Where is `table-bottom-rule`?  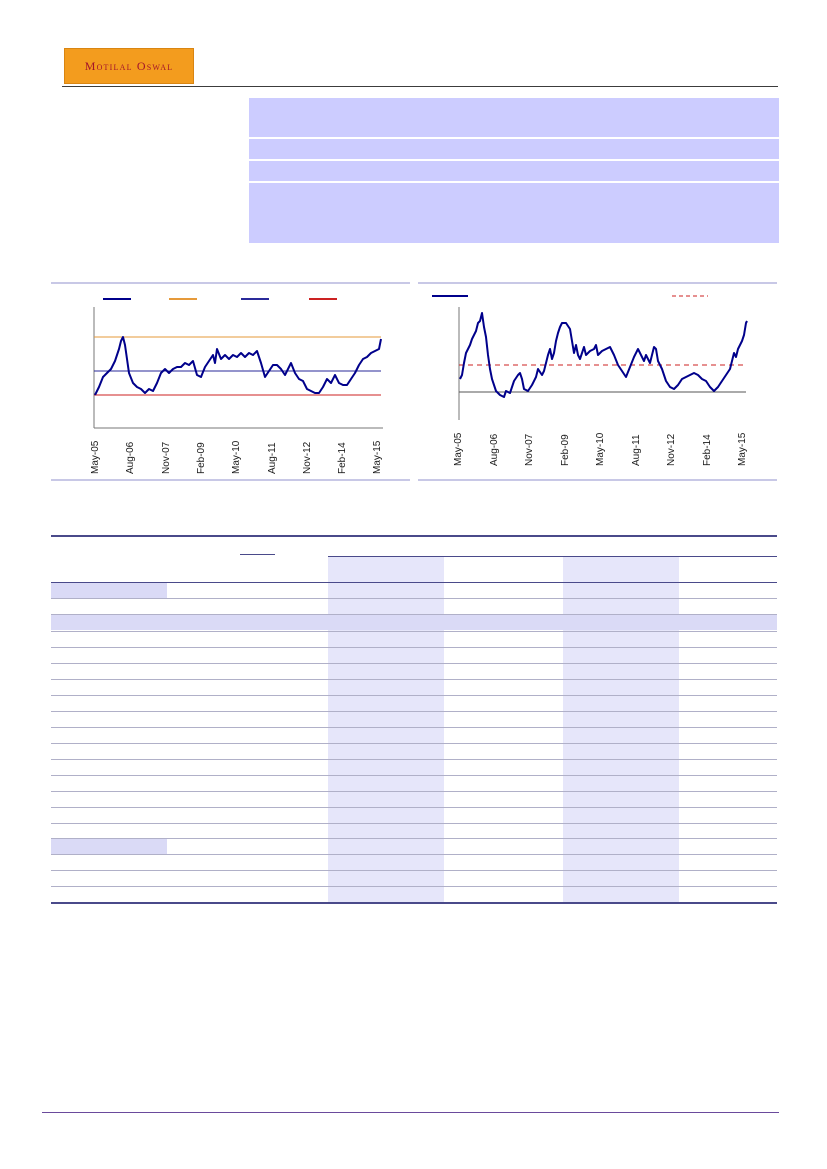 table-bottom-rule is located at coordinates (414, 903).